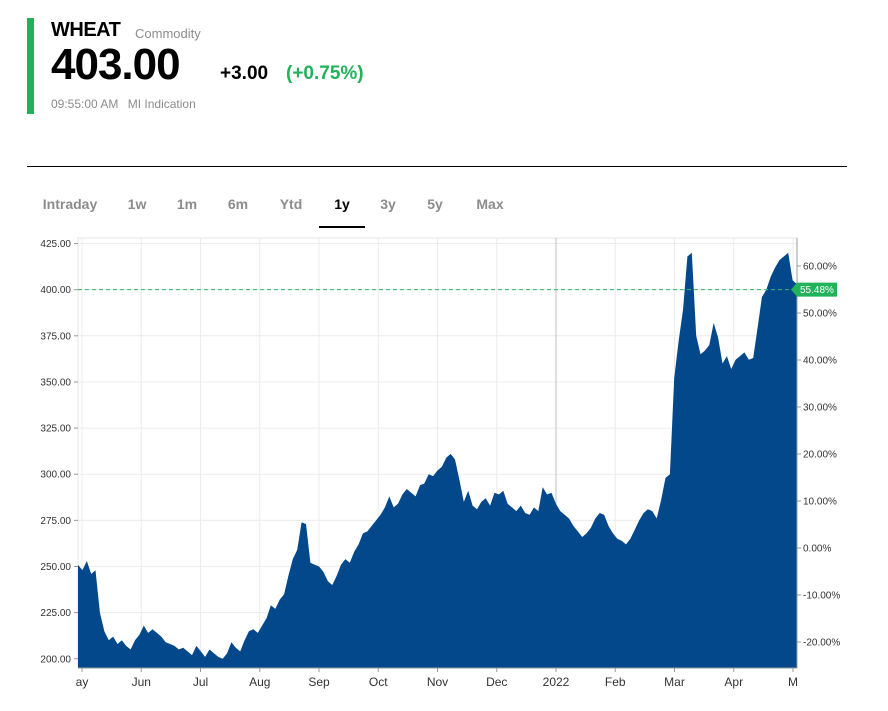  Describe the element at coordinates (85, 104) in the screenshot. I see `quote-time: 09:55:00 AM` at that location.